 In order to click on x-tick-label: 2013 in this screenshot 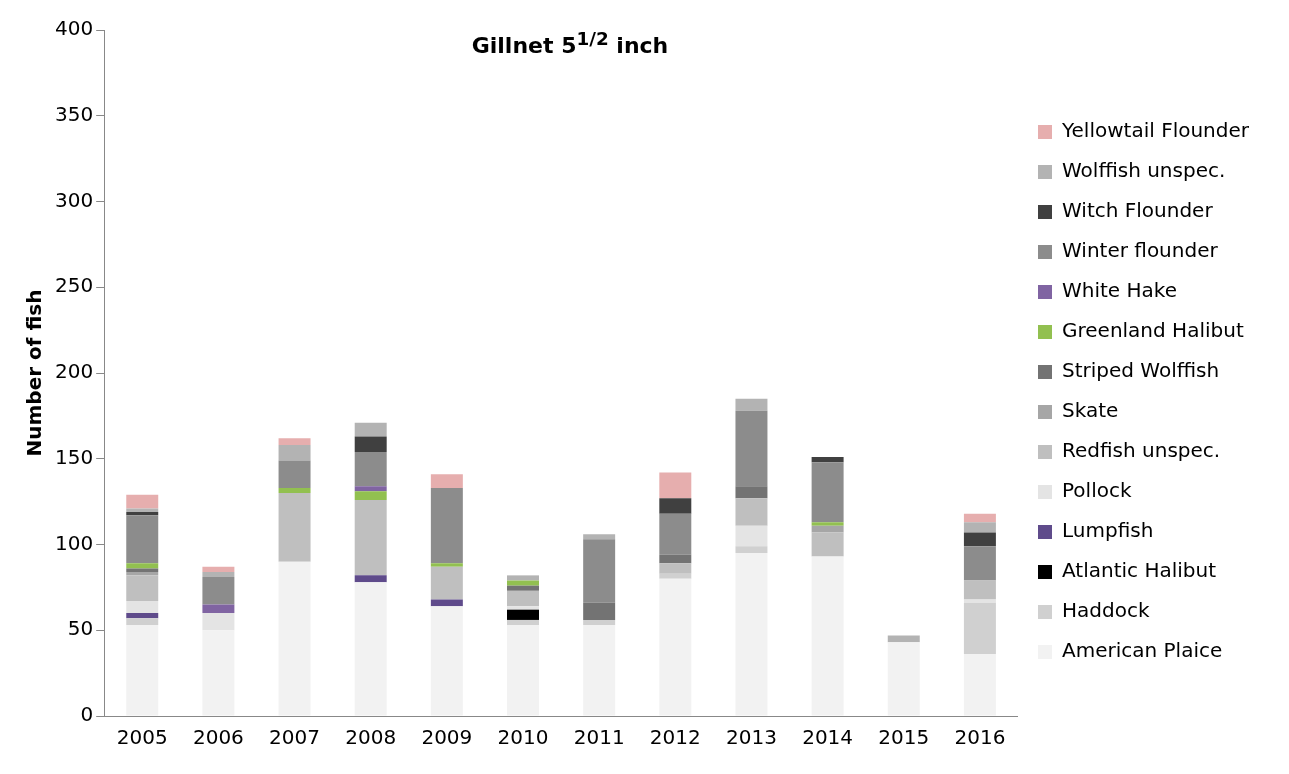, I will do `click(751, 737)`.